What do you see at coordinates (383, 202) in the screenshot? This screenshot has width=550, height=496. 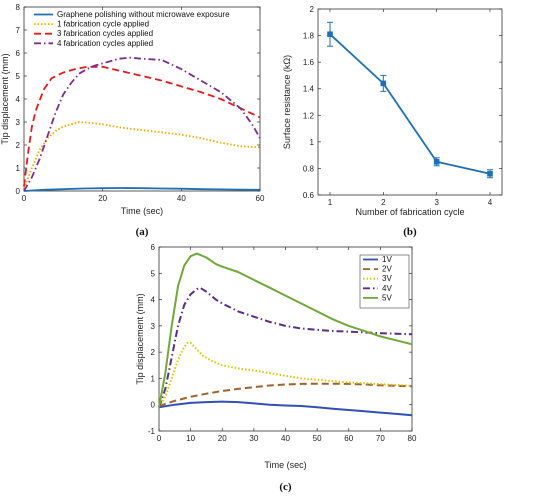 I see `x-tick-label: 2` at bounding box center [383, 202].